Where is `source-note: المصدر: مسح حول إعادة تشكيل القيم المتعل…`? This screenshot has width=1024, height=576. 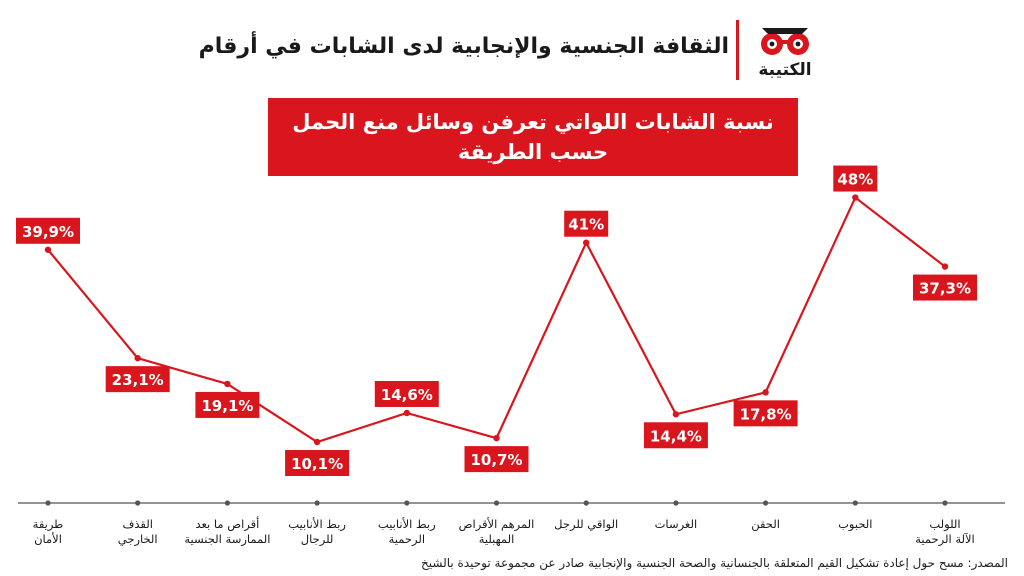
source-note: المصدر: مسح حول إعادة تشكيل القيم المتعل… is located at coordinates (714, 563).